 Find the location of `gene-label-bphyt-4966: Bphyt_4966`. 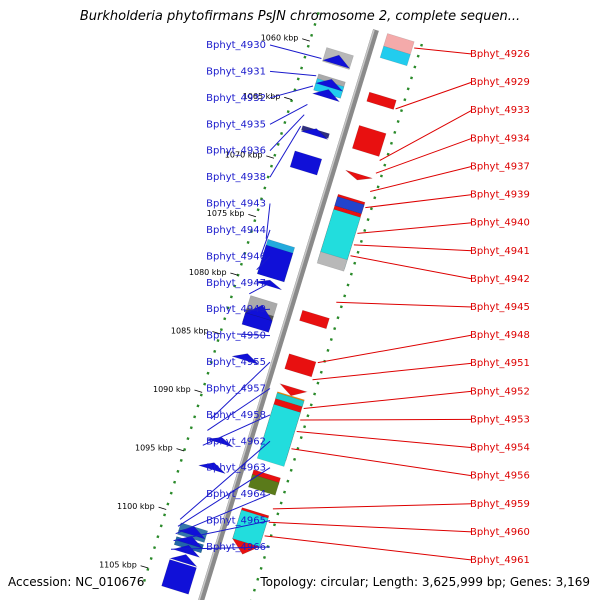

gene-label-bphyt-4966: Bphyt_4966 is located at coordinates (236, 547).